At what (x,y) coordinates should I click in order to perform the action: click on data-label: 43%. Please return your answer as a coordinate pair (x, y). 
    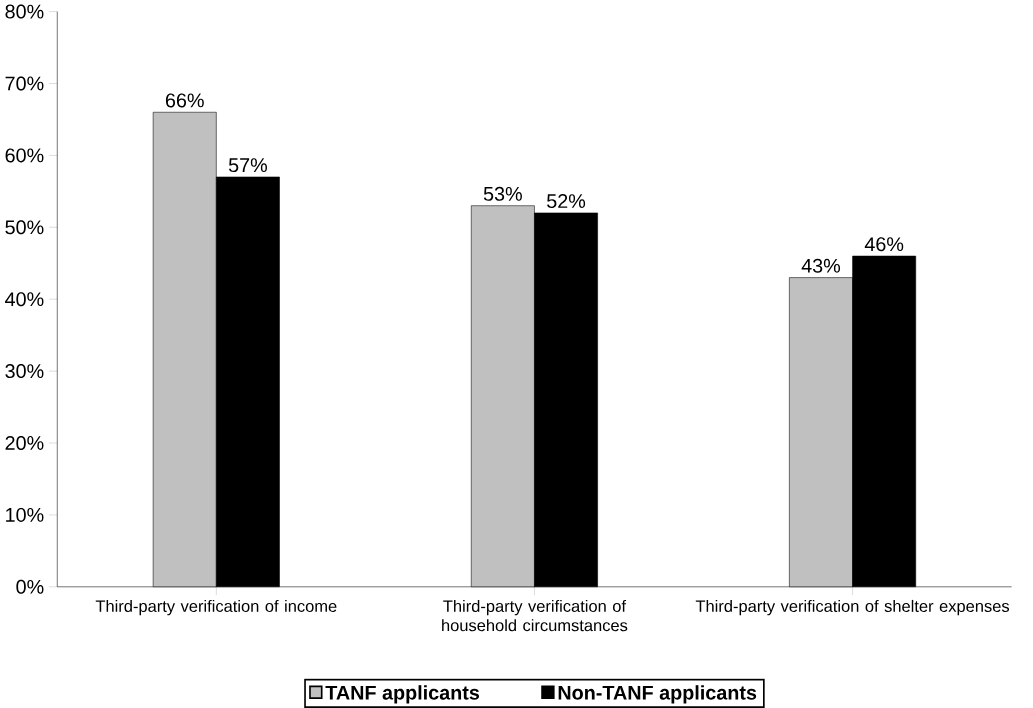
    Looking at the image, I should click on (821, 265).